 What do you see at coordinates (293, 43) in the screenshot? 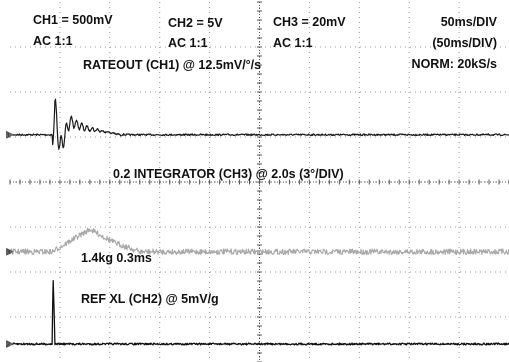
I see `ch3-coupling: AC 1:1` at bounding box center [293, 43].